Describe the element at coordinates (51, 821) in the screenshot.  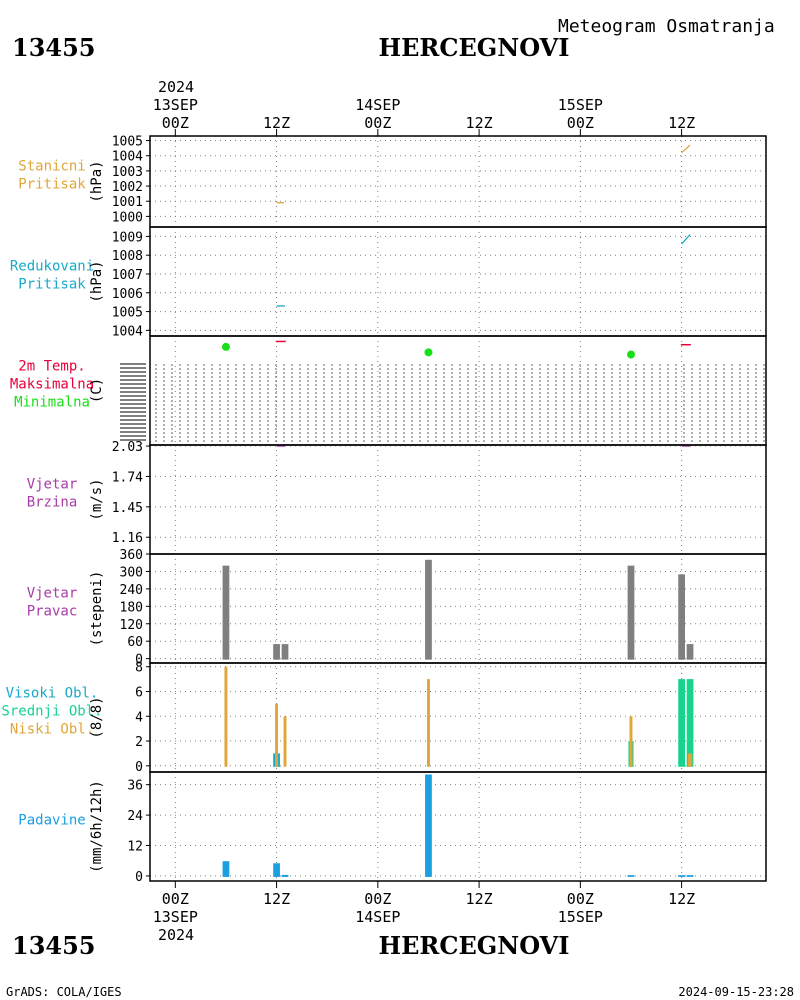
I see `panel-label: Padavine` at that location.